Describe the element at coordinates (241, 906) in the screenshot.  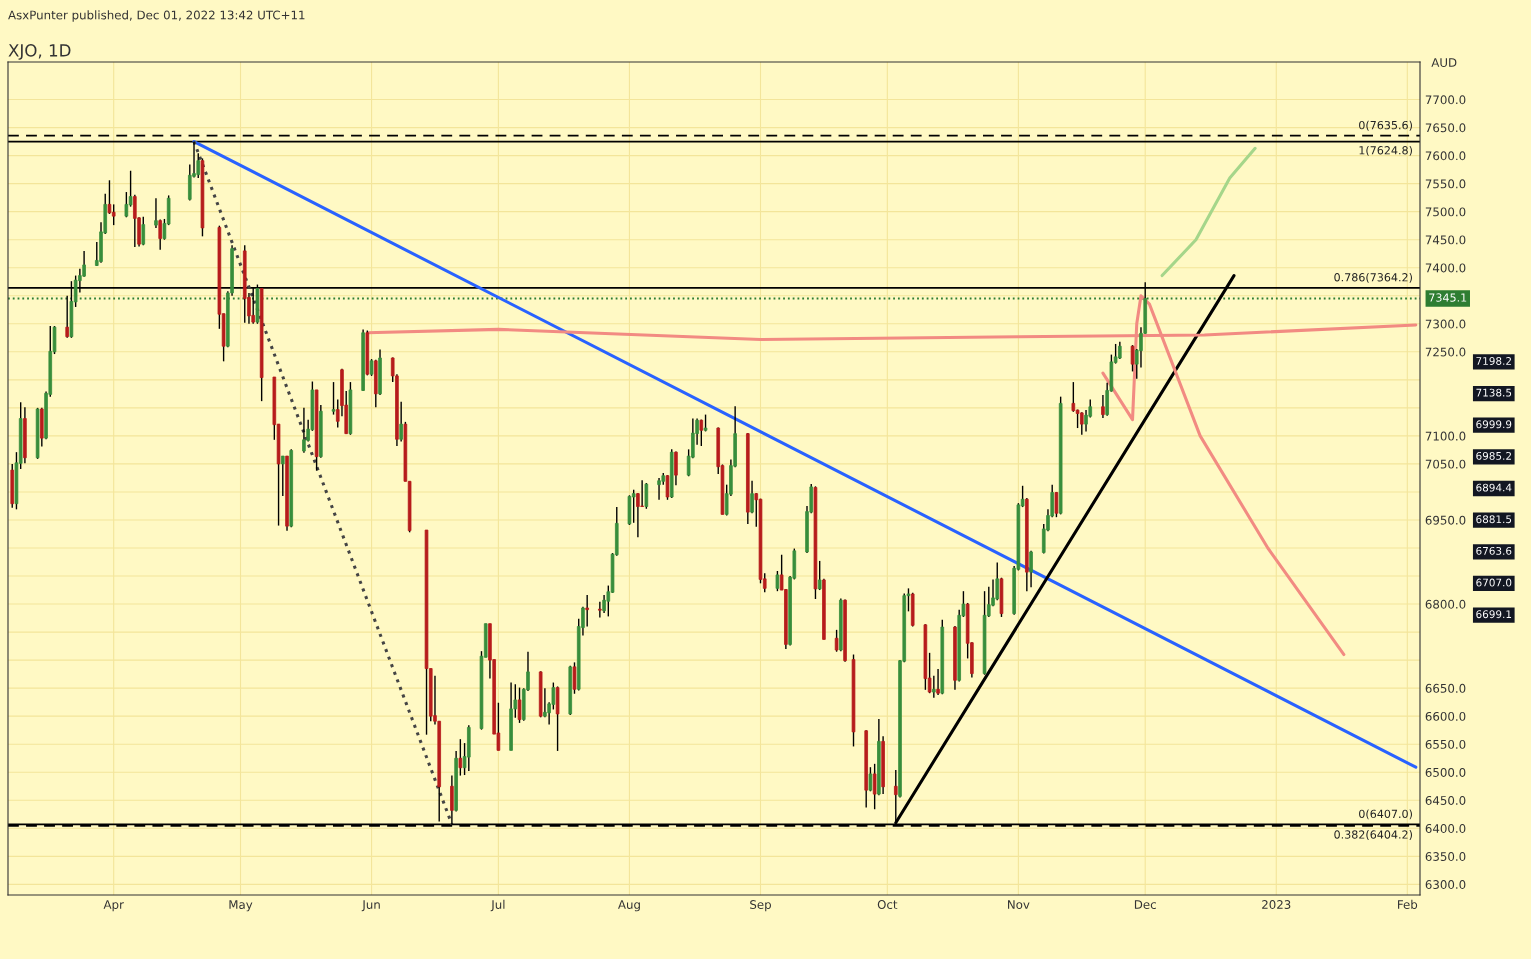
I see `x-tick-label: May` at that location.